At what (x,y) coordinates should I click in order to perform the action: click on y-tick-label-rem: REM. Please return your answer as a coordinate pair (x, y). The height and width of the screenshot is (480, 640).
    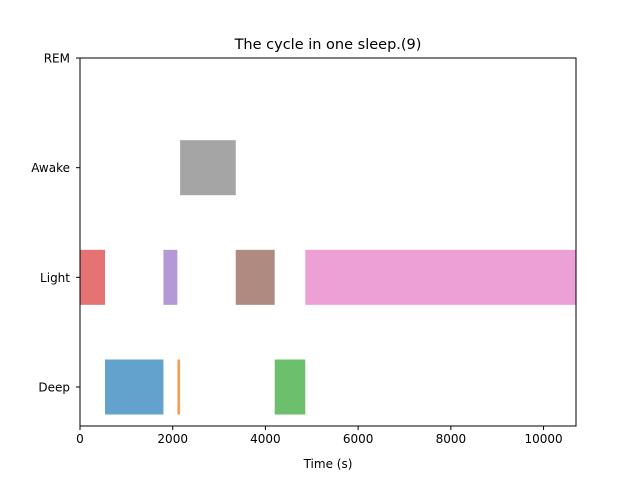
    Looking at the image, I should click on (57, 59).